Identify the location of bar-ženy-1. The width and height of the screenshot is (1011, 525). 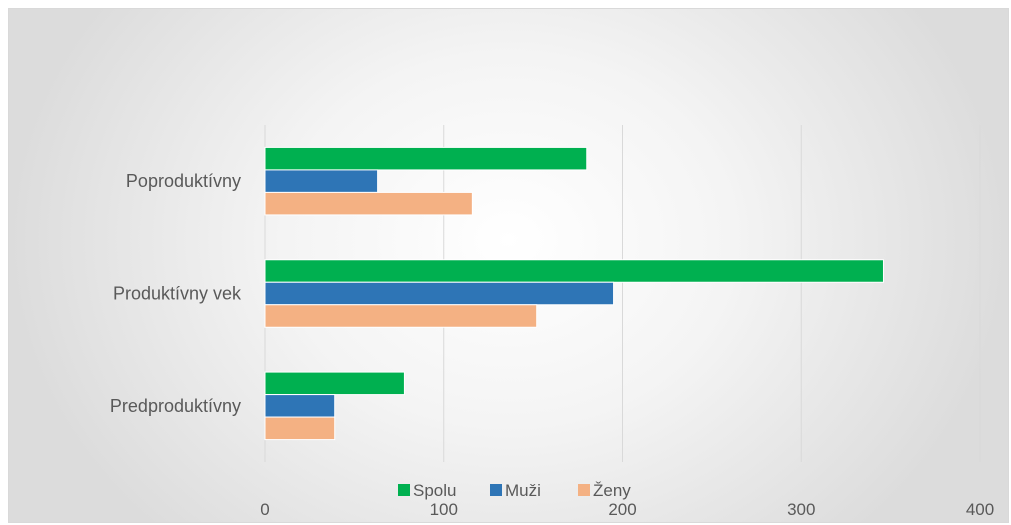
(401, 316).